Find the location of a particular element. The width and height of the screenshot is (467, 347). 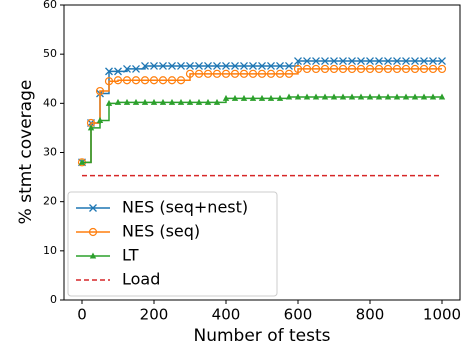

x-tick-label: 400 is located at coordinates (226, 315).